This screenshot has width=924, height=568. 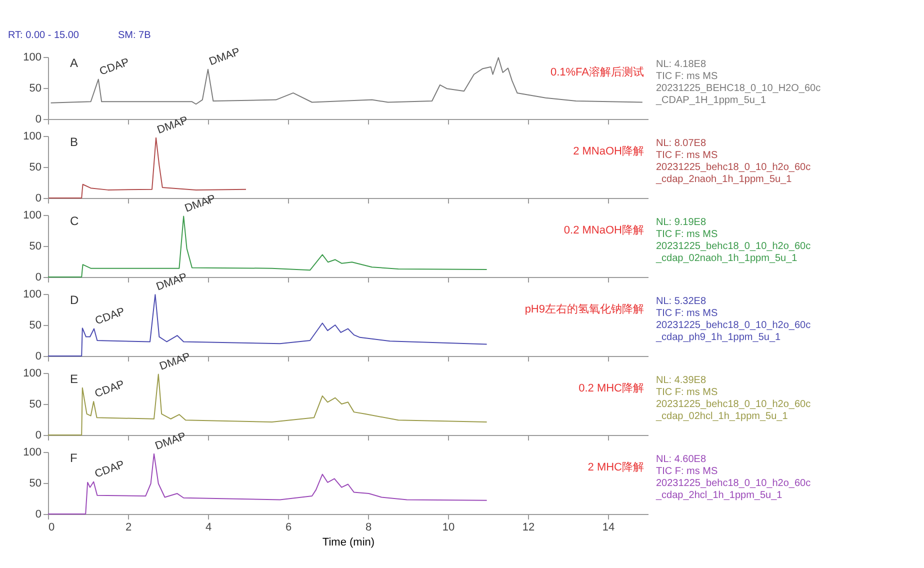 What do you see at coordinates (348, 542) in the screenshot?
I see `x-axis-title: Time (min)` at bounding box center [348, 542].